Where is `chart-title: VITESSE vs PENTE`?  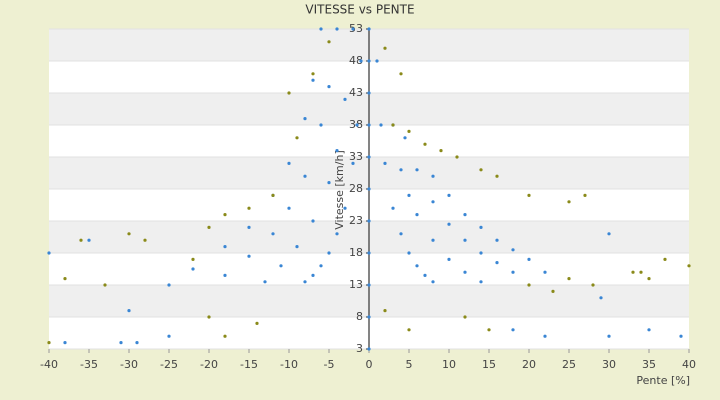 chart-title: VITESSE vs PENTE is located at coordinates (359, 10).